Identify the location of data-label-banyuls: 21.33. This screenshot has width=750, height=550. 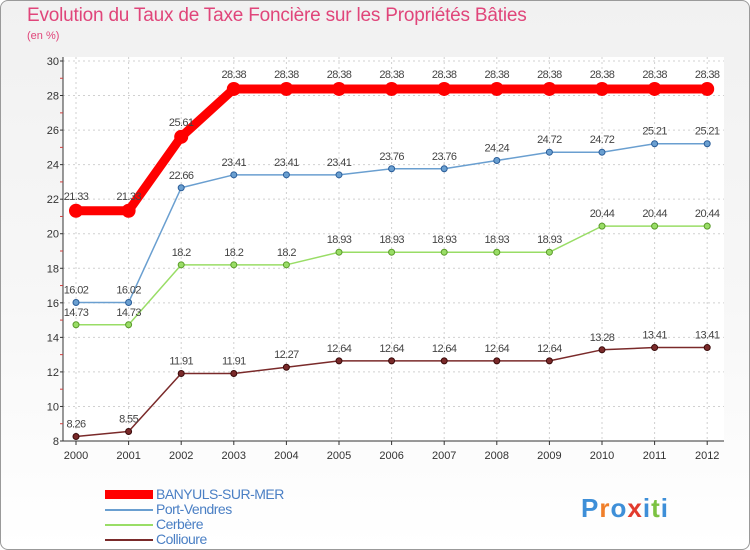
(128, 197).